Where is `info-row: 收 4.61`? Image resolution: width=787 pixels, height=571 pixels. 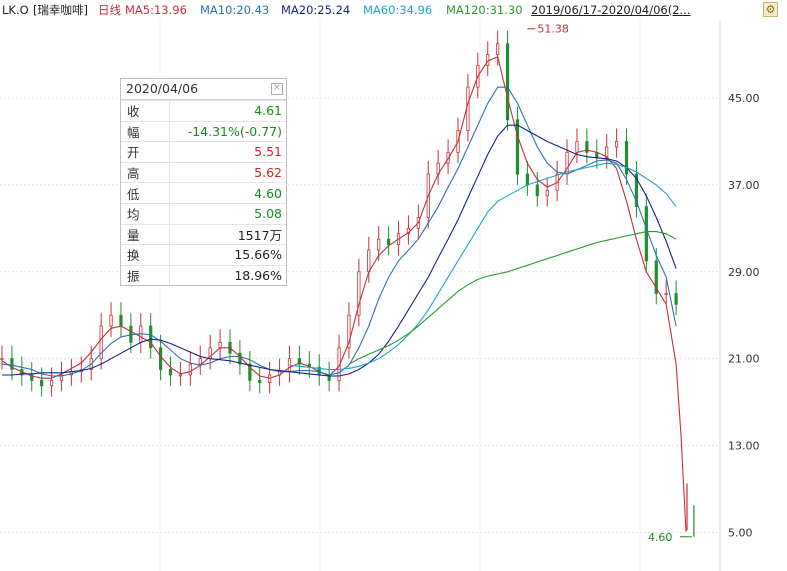 info-row: 收 4.61 is located at coordinates (203, 111).